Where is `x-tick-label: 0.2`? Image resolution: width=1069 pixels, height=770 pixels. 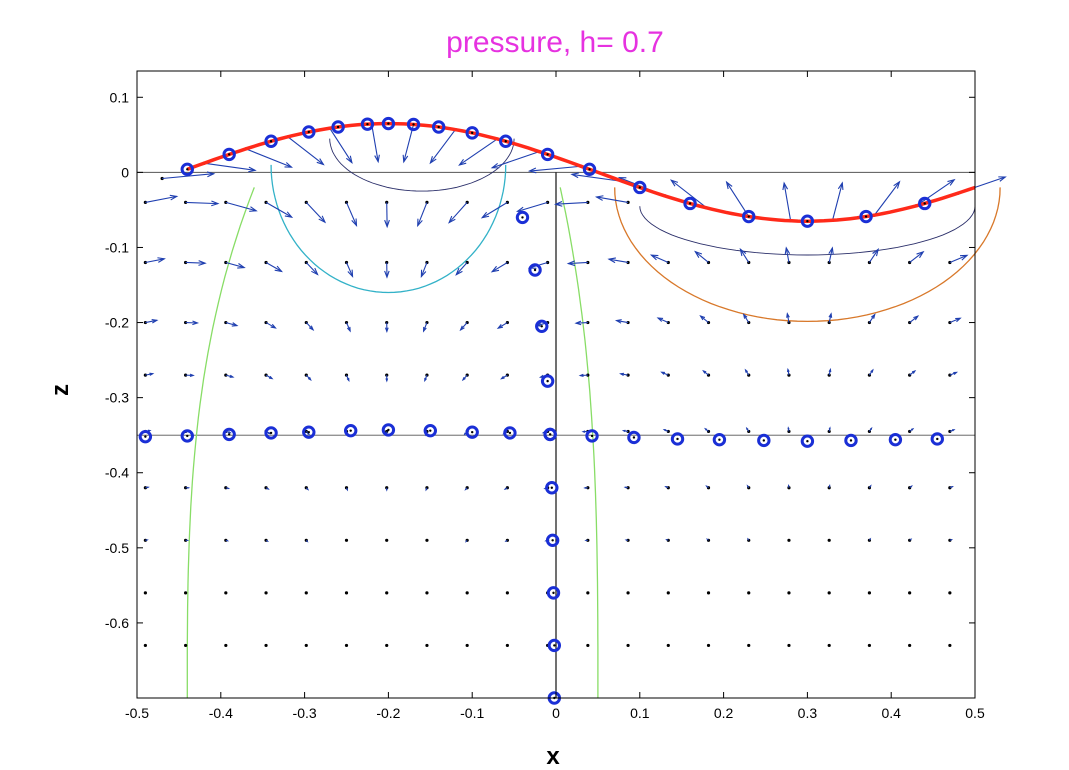 x-tick-label: 0.2 is located at coordinates (724, 713).